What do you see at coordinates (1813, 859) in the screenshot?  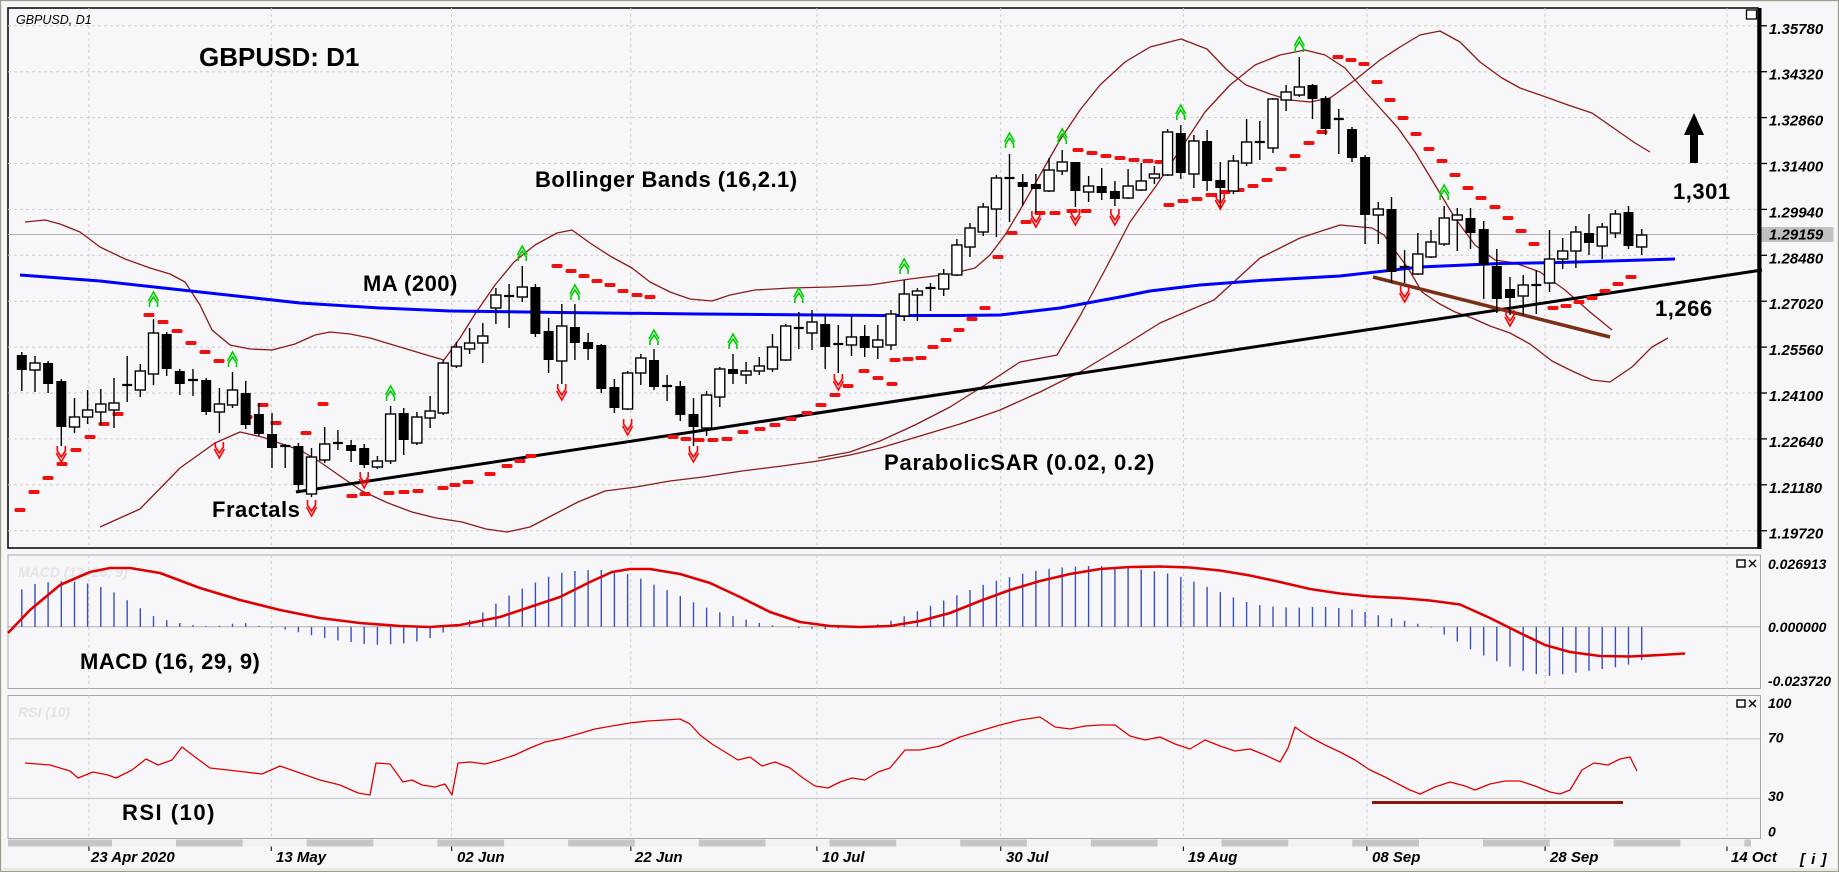 I see `svg-text: [ i ]` at bounding box center [1813, 859].